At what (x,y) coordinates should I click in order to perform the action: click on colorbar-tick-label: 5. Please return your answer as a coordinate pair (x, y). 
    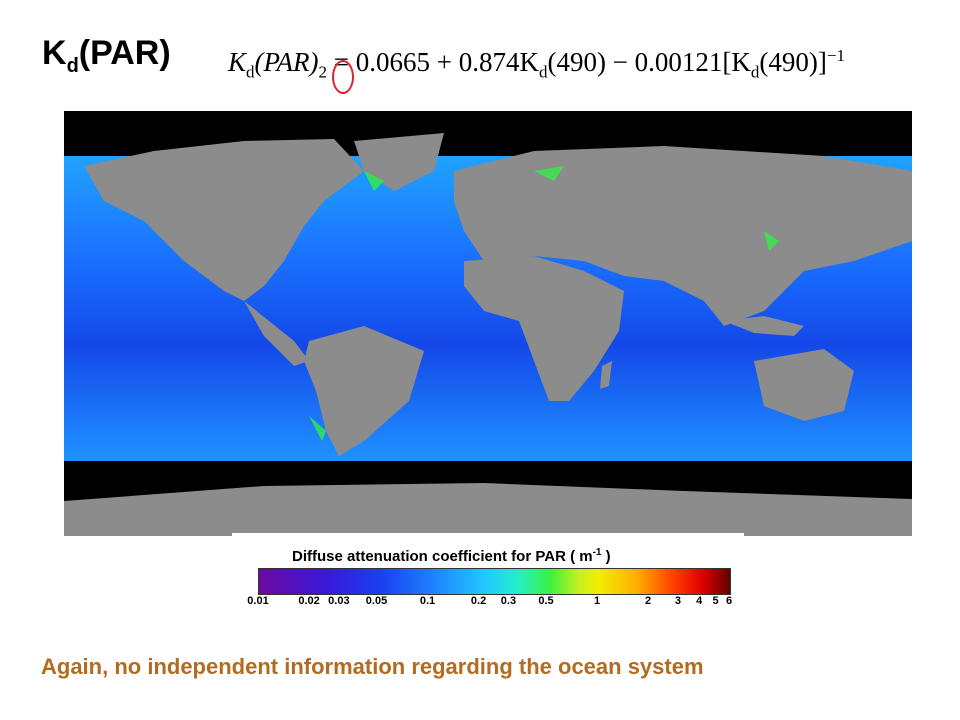
    Looking at the image, I should click on (715, 601).